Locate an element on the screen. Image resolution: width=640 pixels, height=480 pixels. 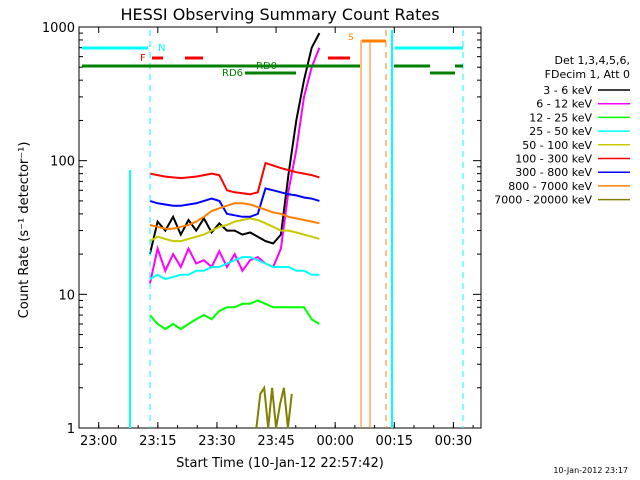
x-tick-label-1: 23:15 is located at coordinates (157, 441).